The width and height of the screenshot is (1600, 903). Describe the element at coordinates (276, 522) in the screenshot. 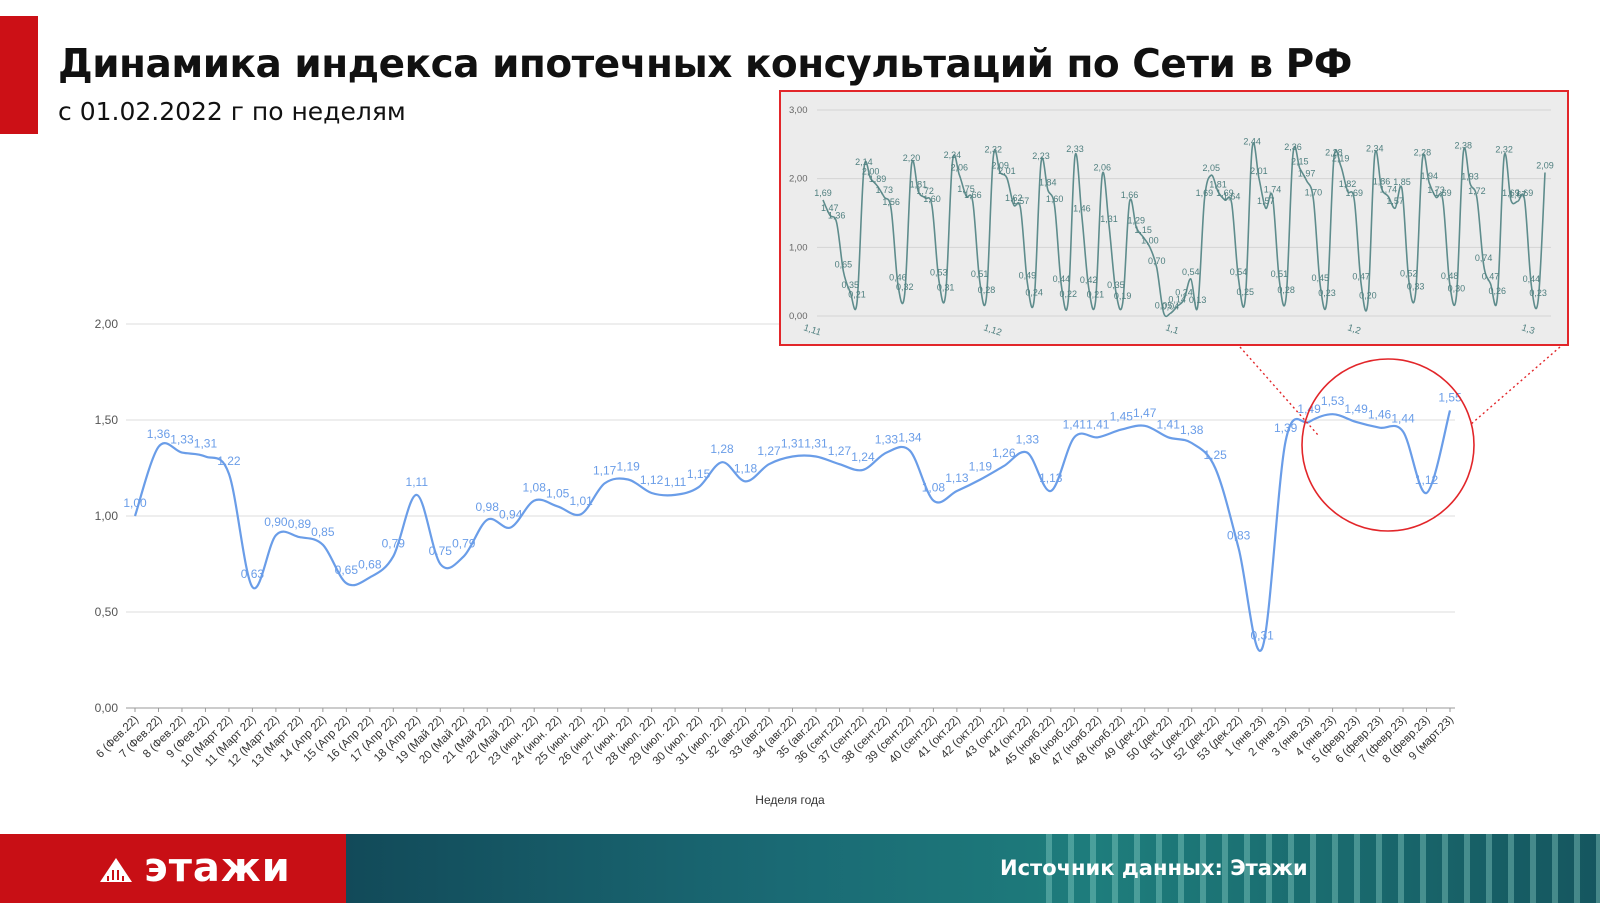

I see `data-label: 0,90` at that location.